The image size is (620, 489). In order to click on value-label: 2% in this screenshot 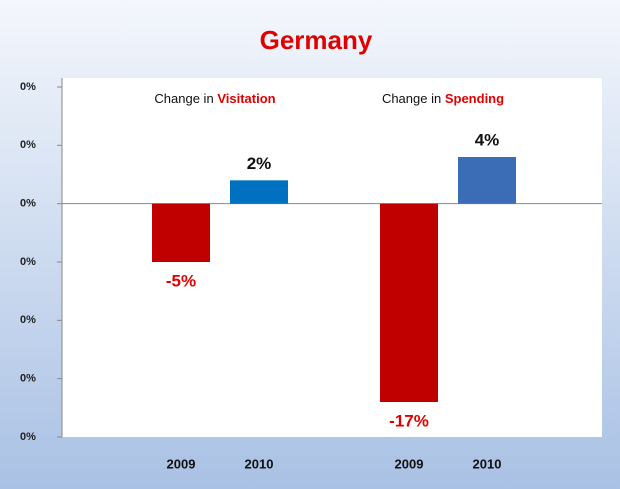, I will do `click(259, 163)`.